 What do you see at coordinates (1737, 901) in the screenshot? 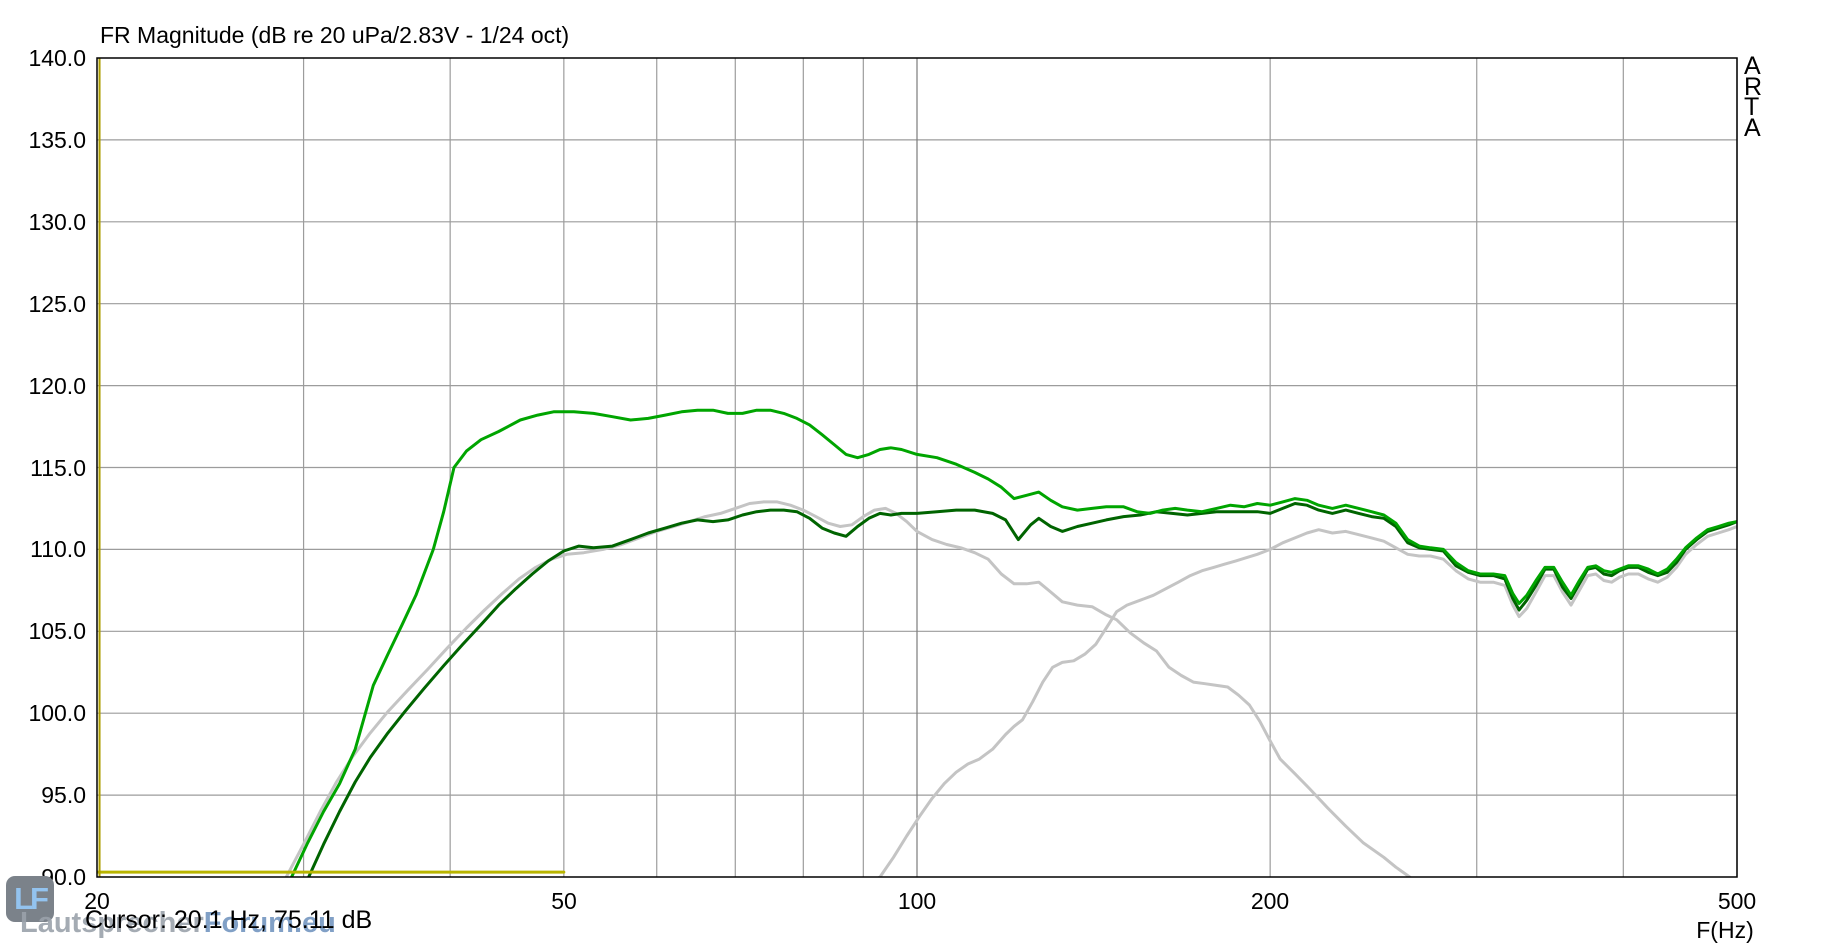
I see `x-tick-500: 500` at bounding box center [1737, 901].